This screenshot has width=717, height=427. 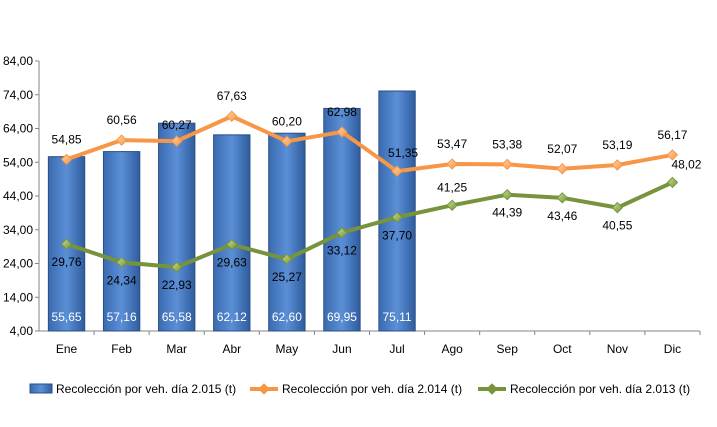 What do you see at coordinates (342, 317) in the screenshot?
I see `bar-data-label: 69,95` at bounding box center [342, 317].